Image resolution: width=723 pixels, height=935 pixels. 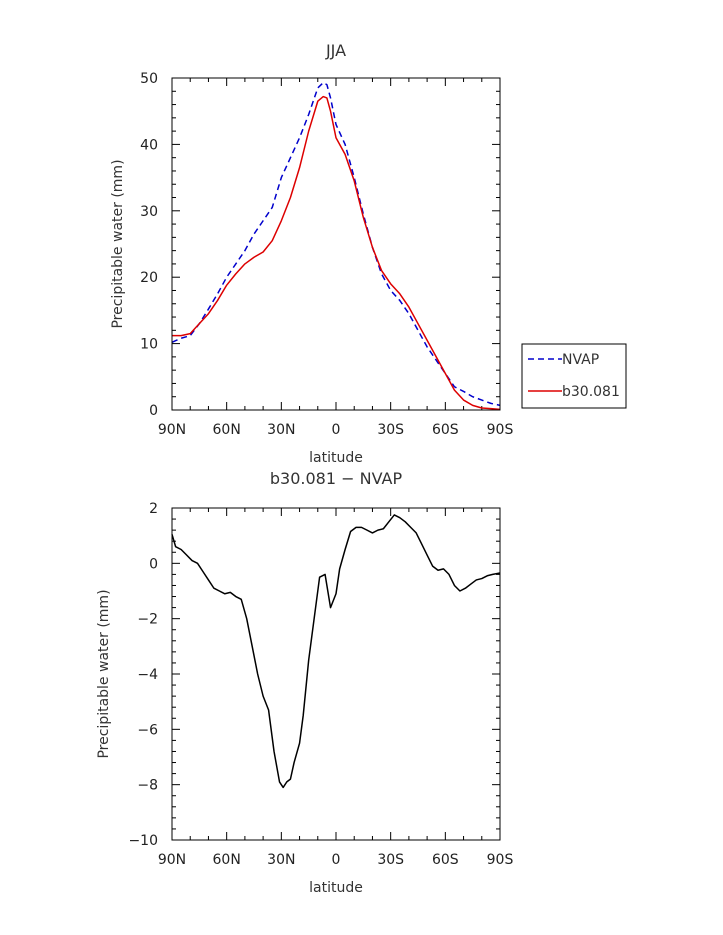 What do you see at coordinates (143, 841) in the screenshot?
I see `y-tick-label: −10` at bounding box center [143, 841].